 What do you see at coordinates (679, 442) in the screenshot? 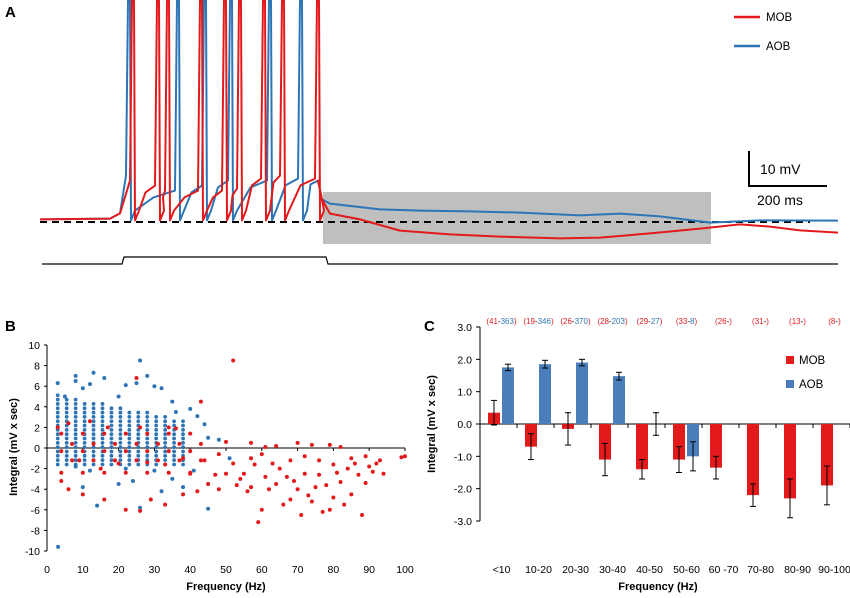
I see `bar-mob` at bounding box center [679, 442].